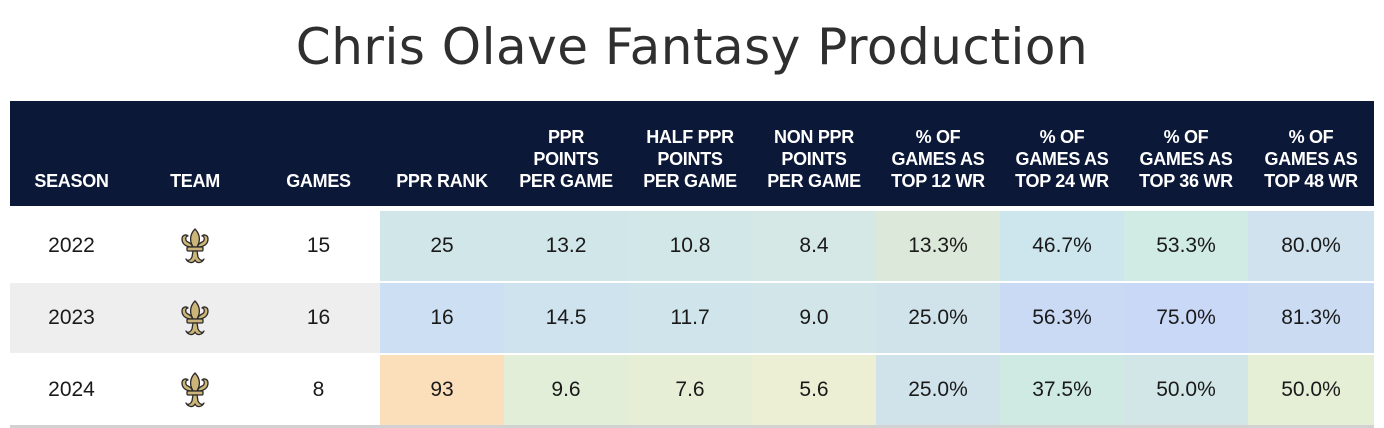  What do you see at coordinates (442, 155) in the screenshot?
I see `header-ppr-rank: PPR RANK` at bounding box center [442, 155].